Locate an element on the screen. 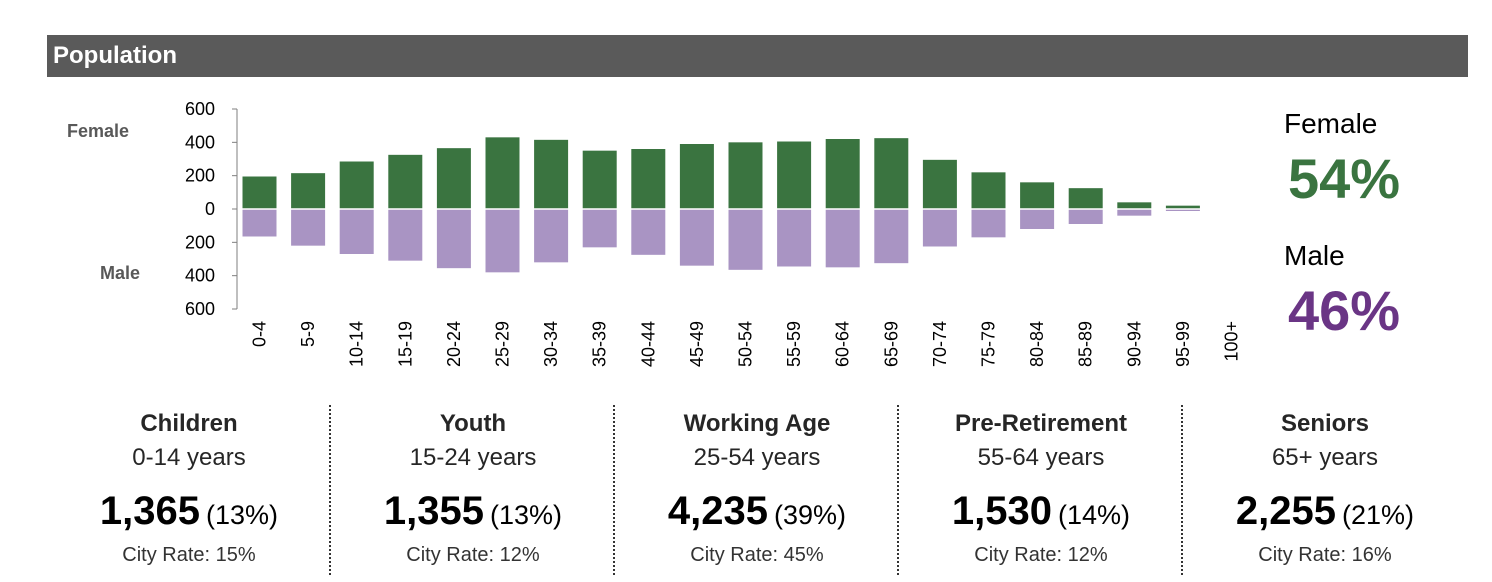 This screenshot has height=582, width=1492. group-count-line: 2,255 (21%) is located at coordinates (1325, 511).